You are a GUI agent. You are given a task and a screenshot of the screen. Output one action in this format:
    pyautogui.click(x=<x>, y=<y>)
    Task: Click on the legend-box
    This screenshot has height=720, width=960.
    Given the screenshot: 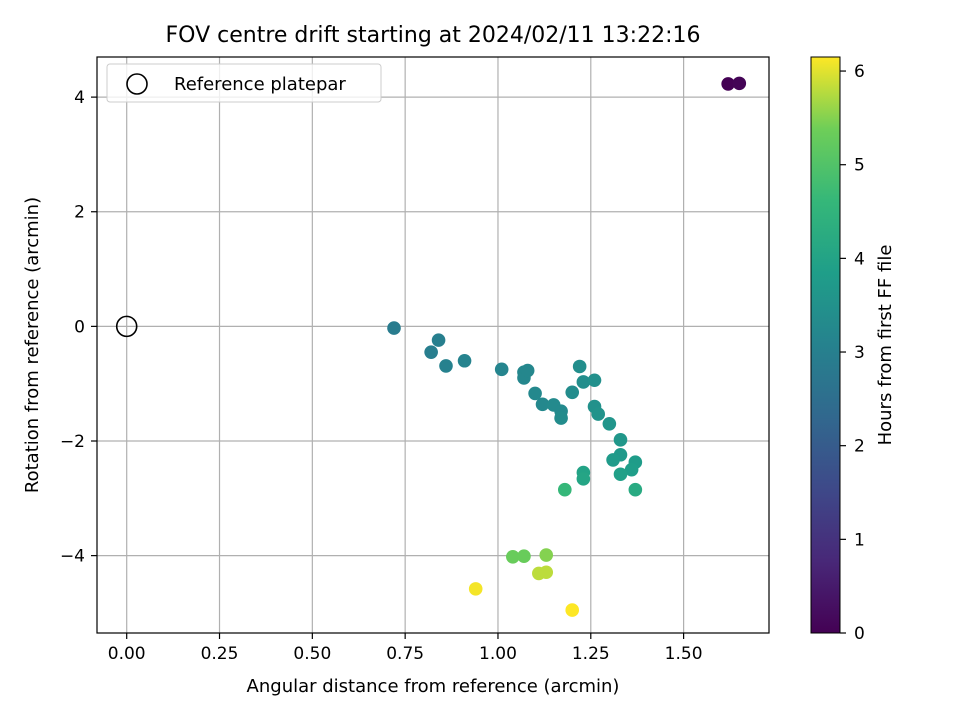 What is the action you would take?
    pyautogui.click(x=244, y=83)
    